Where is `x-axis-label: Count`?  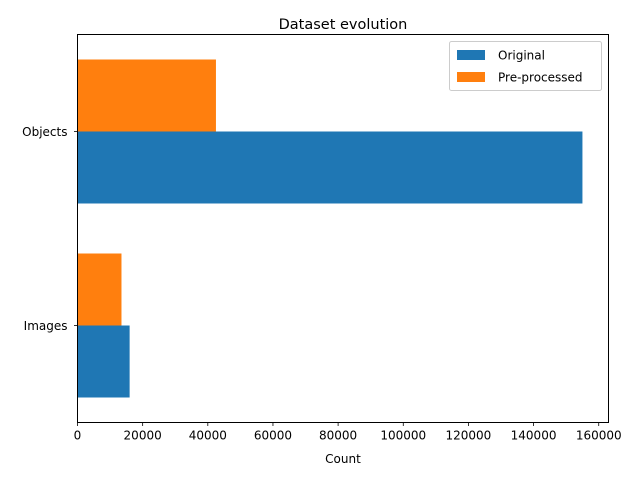
x-axis-label: Count is located at coordinates (343, 459).